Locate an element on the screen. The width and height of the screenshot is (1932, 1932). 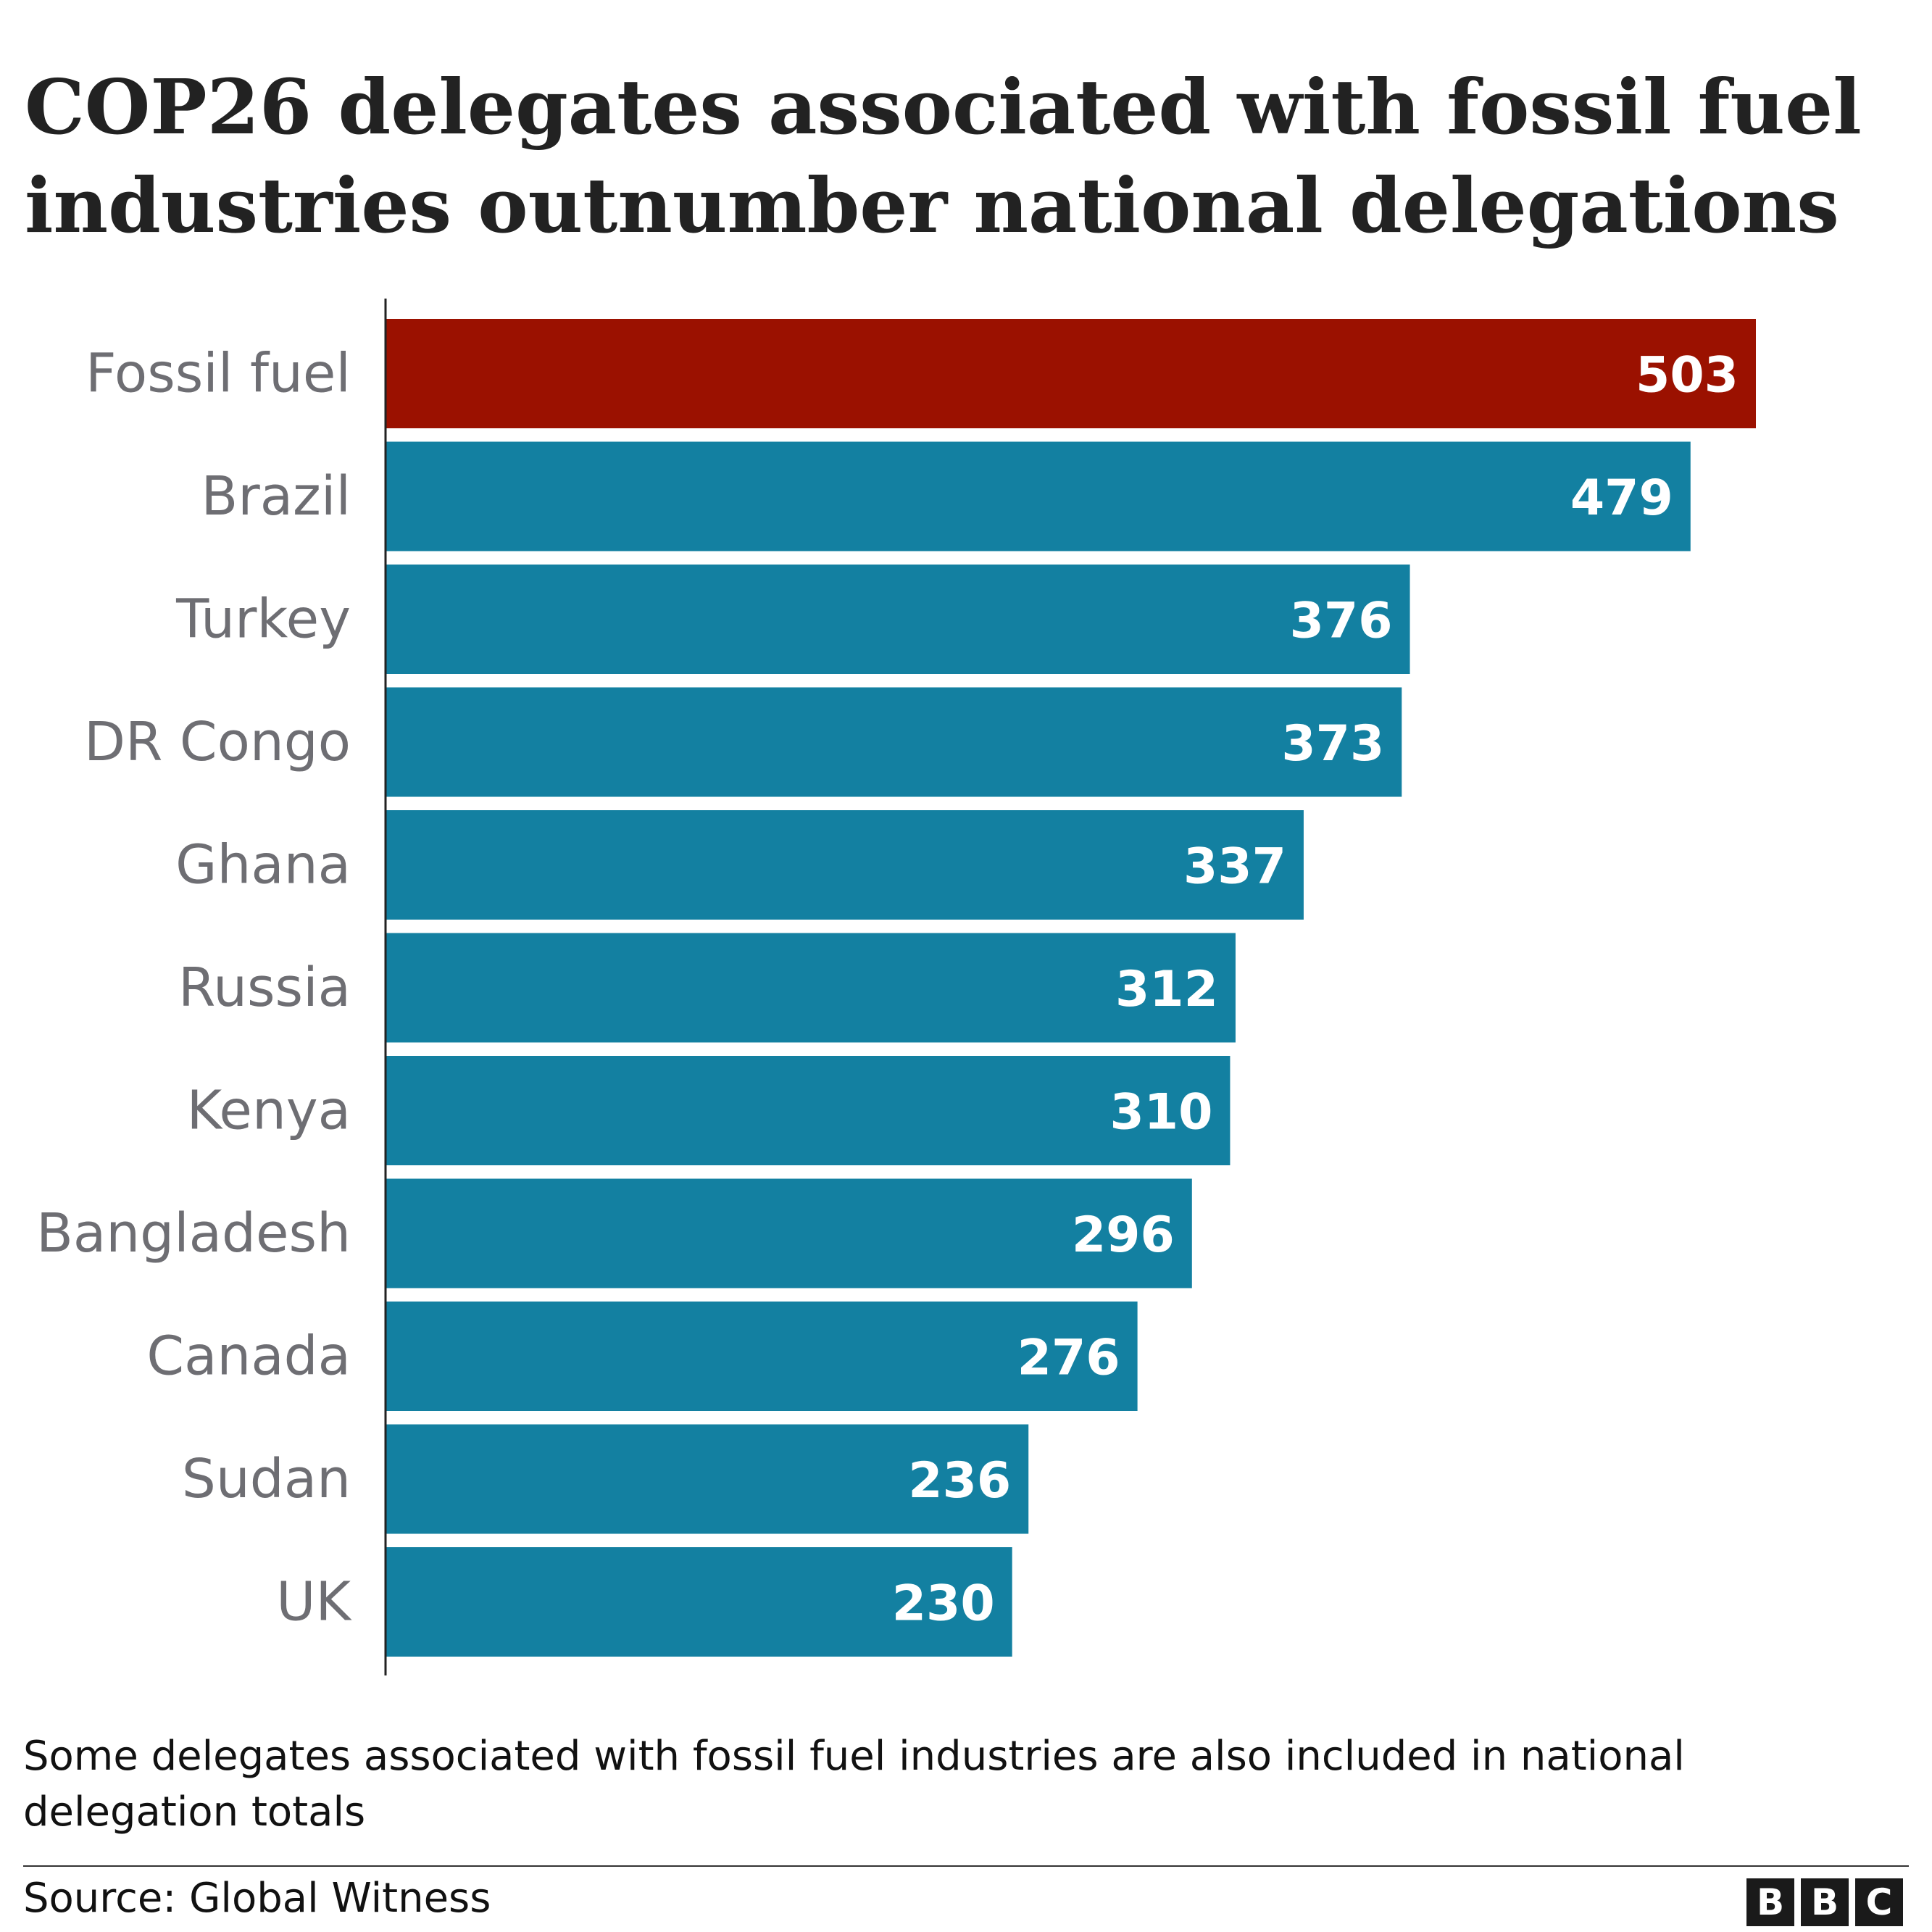
source-note: Source: Global Witness is located at coordinates (257, 1898).